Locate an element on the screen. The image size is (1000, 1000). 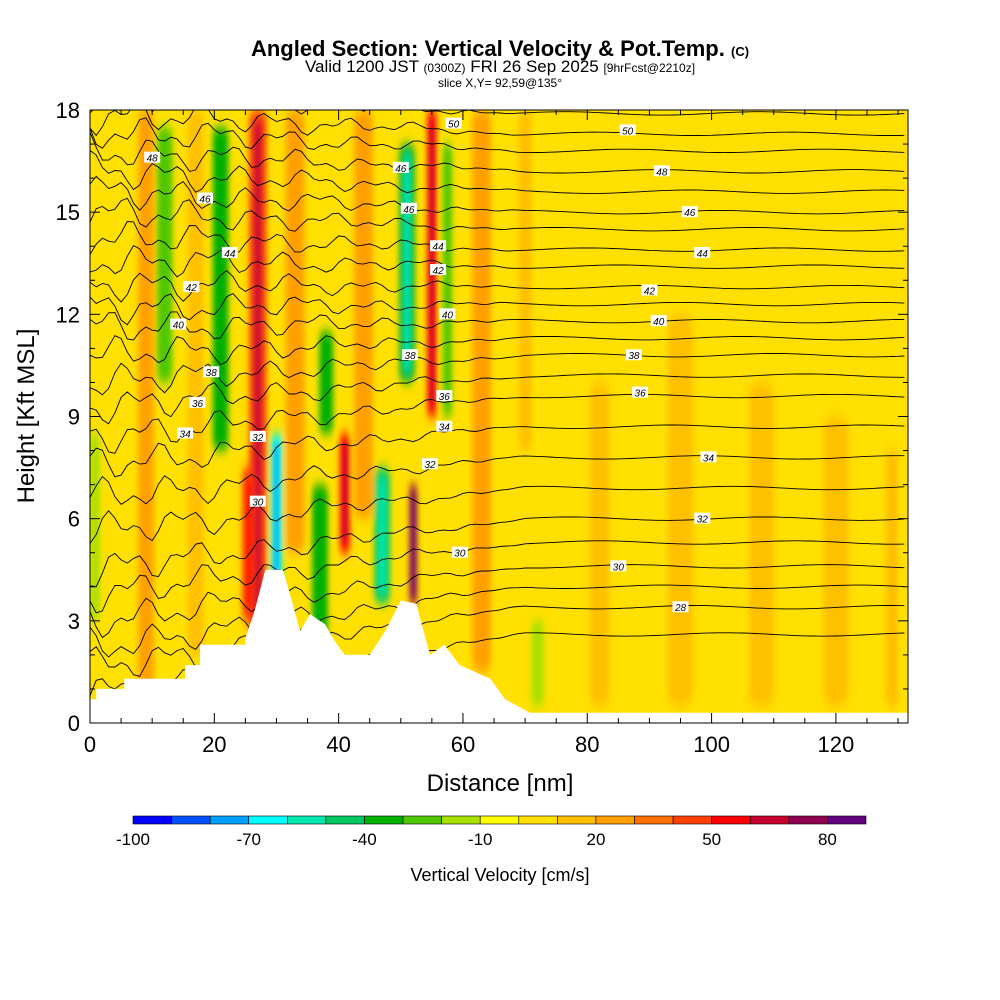
slice-info: slice X,Y= 92,59@135° is located at coordinates (500, 83).